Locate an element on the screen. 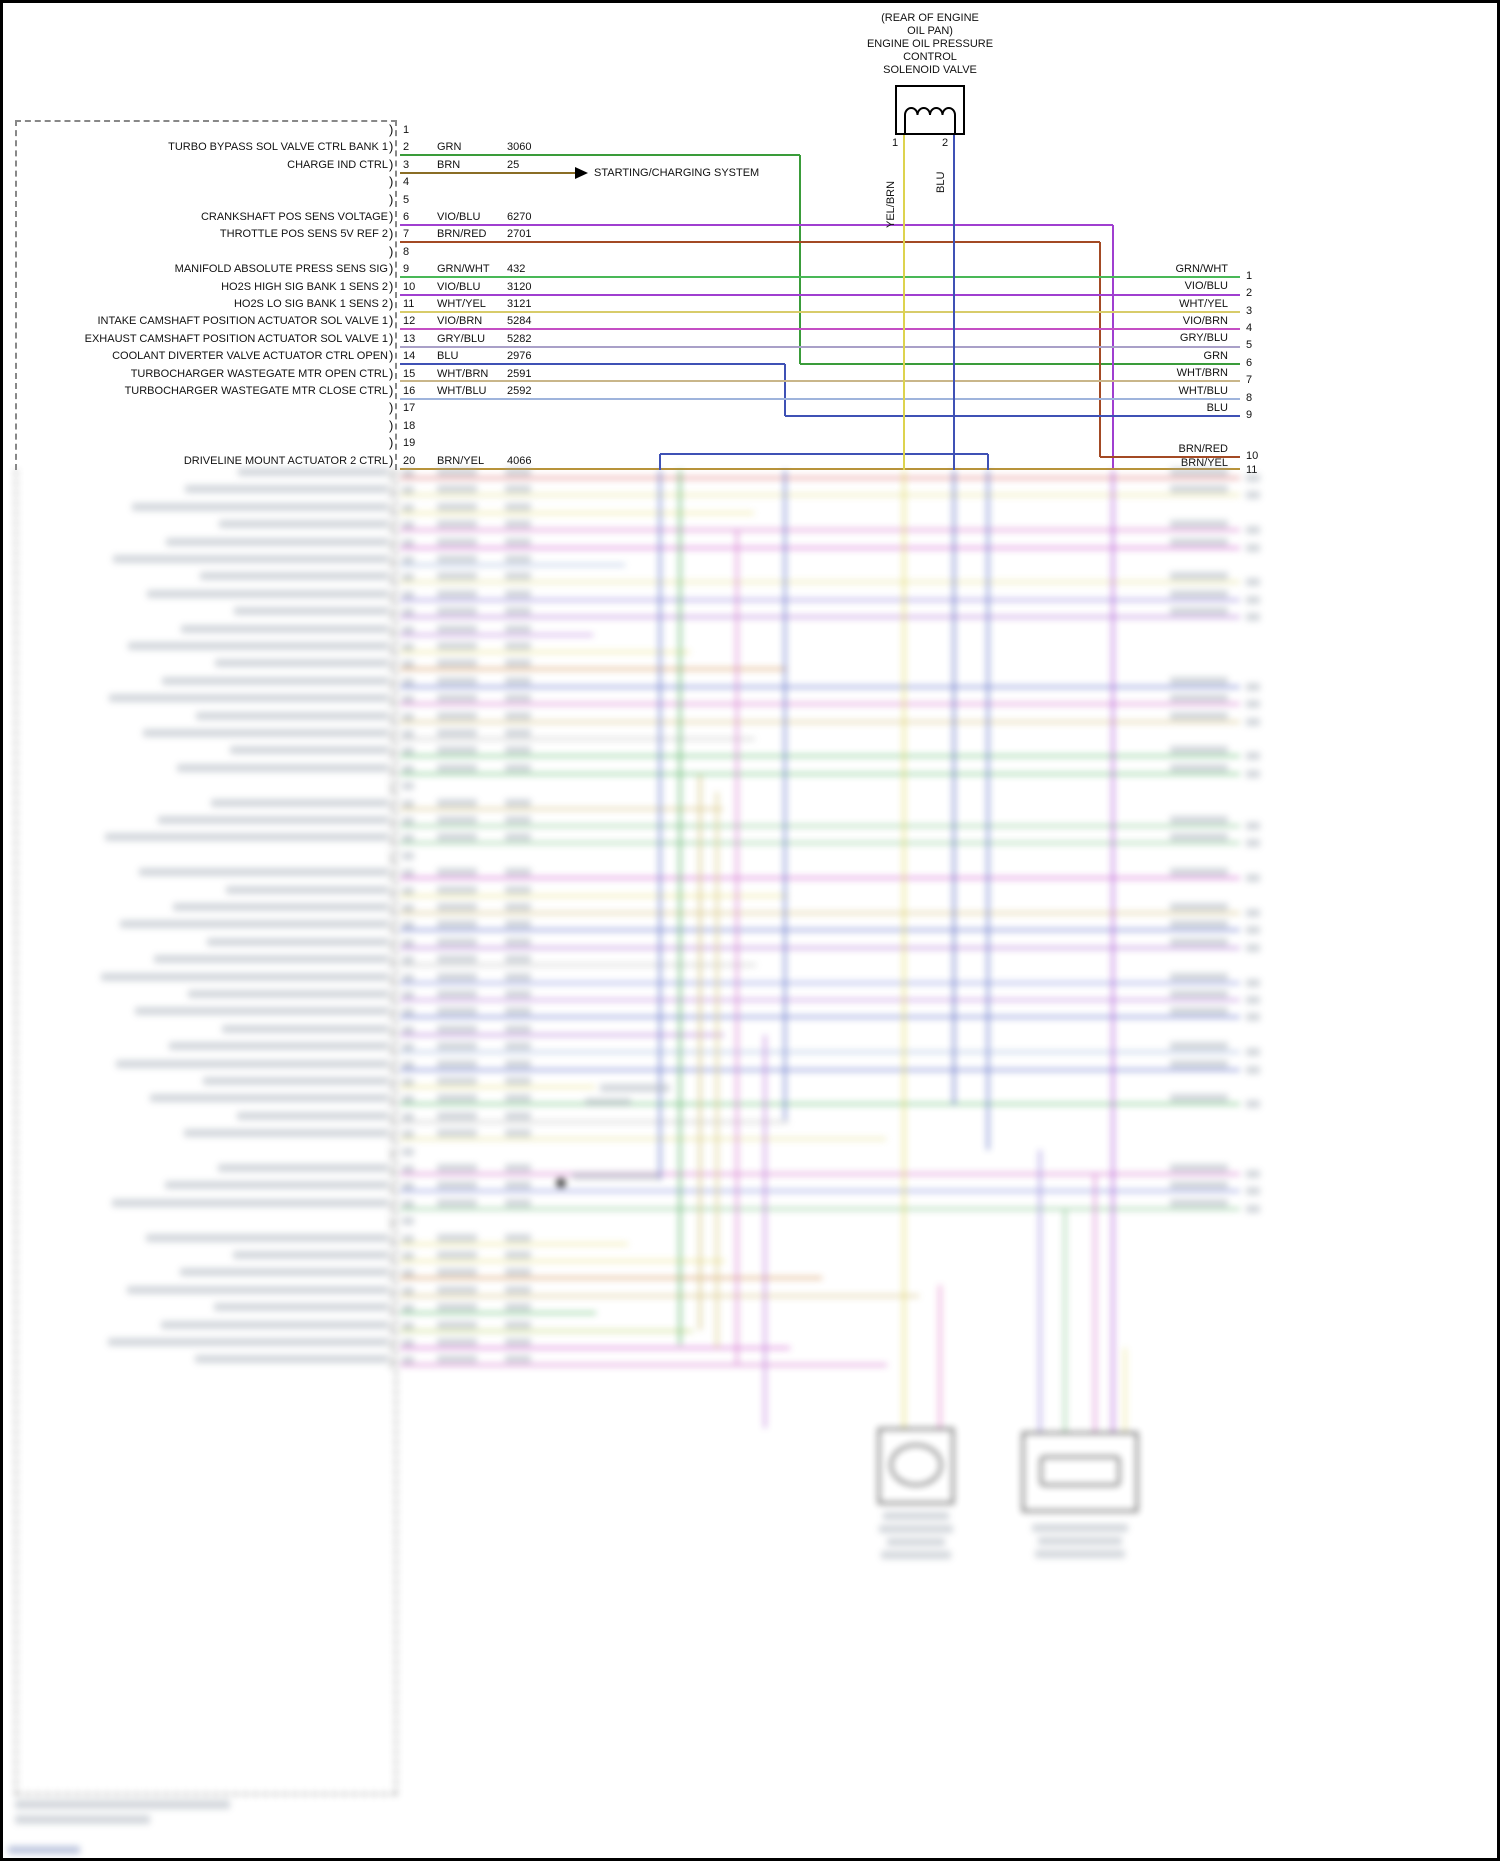 Image resolution: width=1500 pixels, height=1861 pixels. pin-number: 4 is located at coordinates (406, 182).